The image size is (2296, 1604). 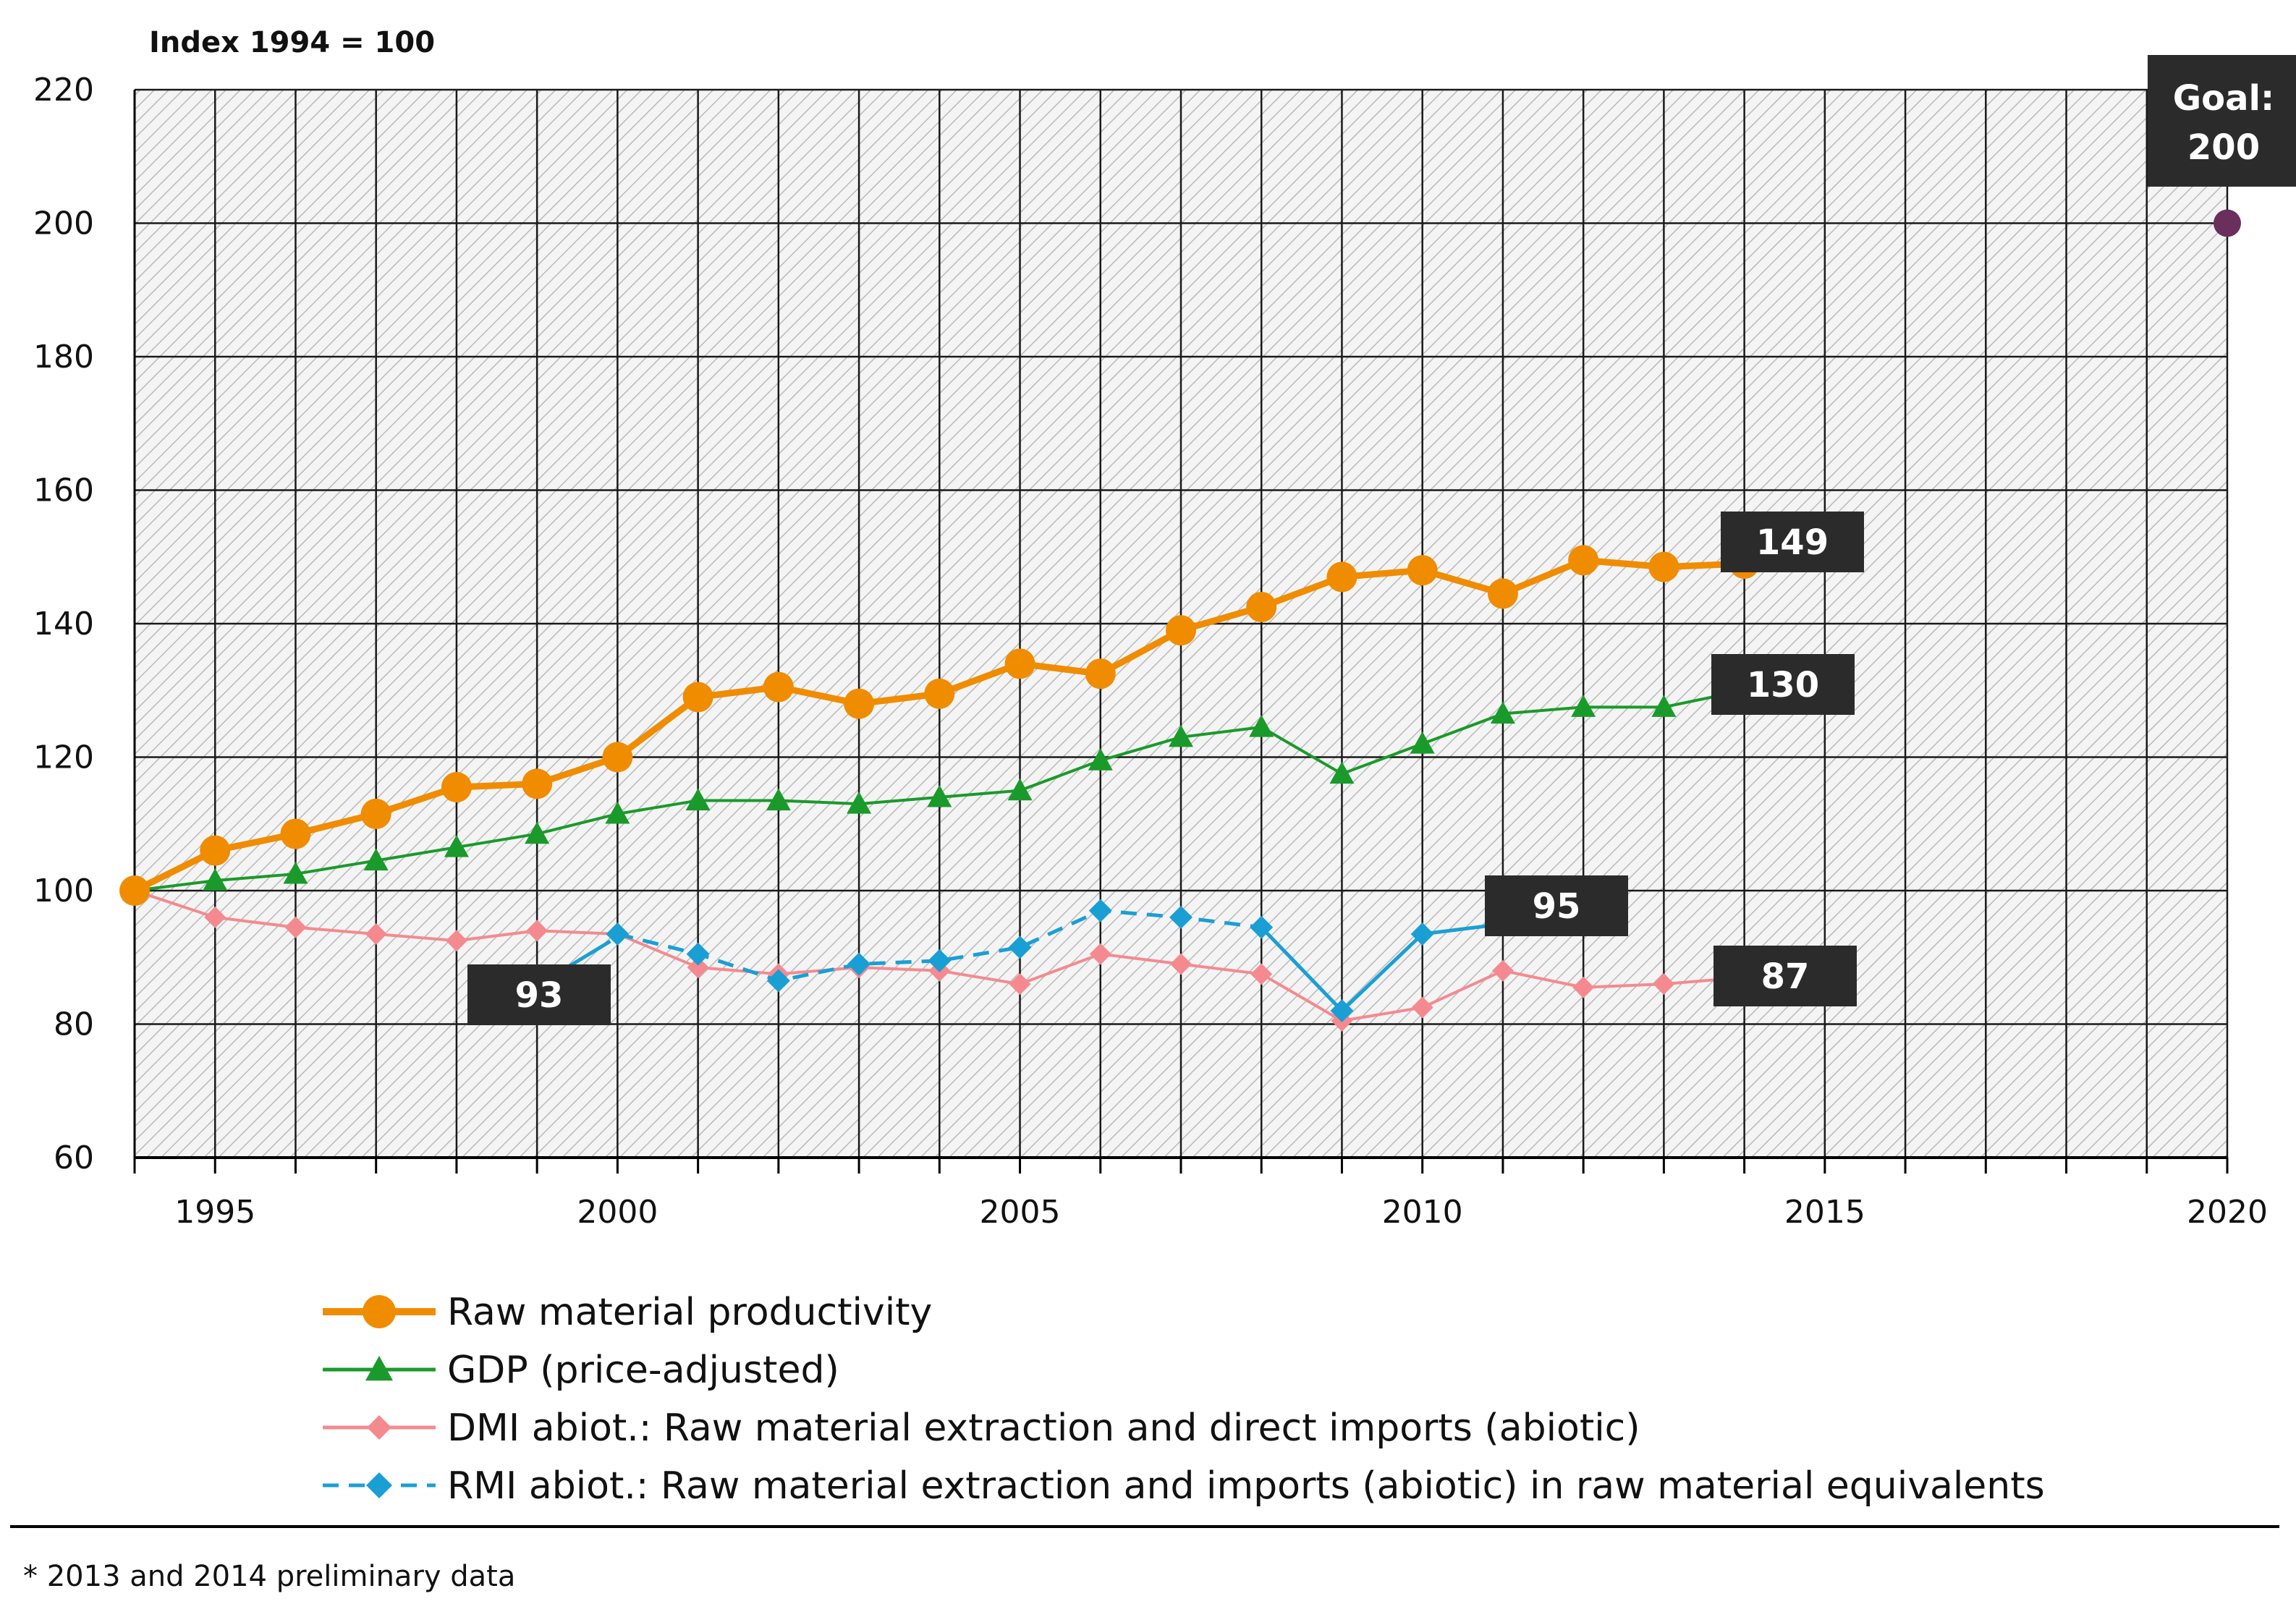 I want to click on goal-label: Goal:, so click(x=2223, y=99).